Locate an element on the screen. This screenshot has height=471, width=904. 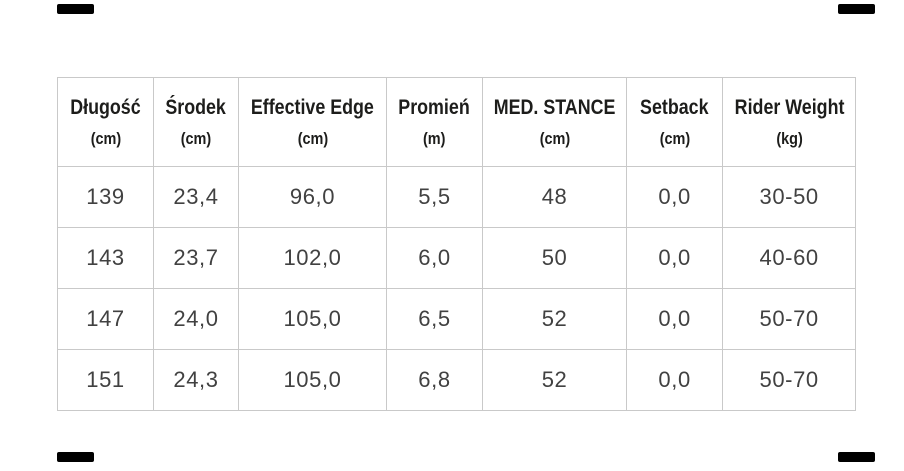
header-cell: Effective Edge (cm) is located at coordinates (312, 122).